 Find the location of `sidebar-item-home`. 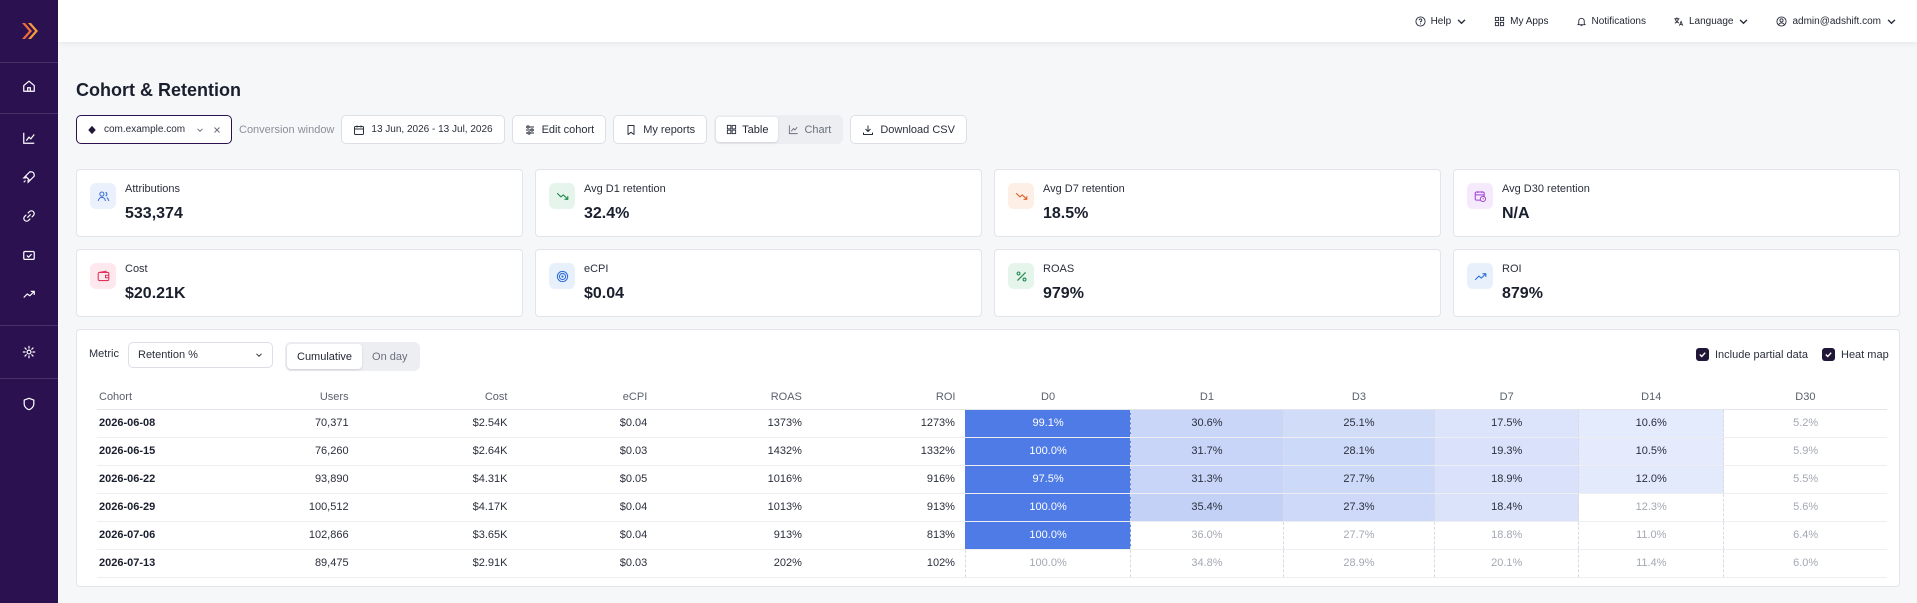

sidebar-item-home is located at coordinates (29, 86).